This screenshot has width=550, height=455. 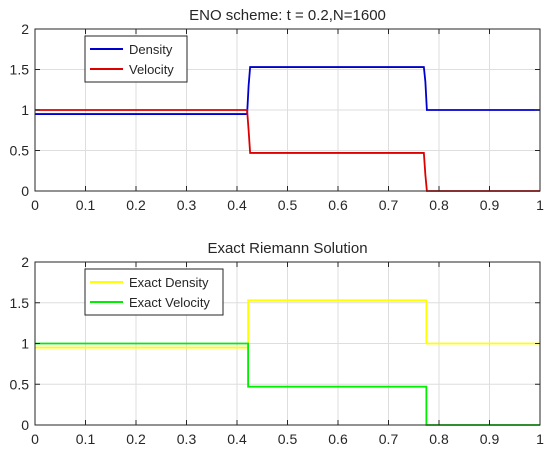 What do you see at coordinates (287, 15) in the screenshot?
I see `chart-title: ENO scheme: t = 0.2,N=1600` at bounding box center [287, 15].